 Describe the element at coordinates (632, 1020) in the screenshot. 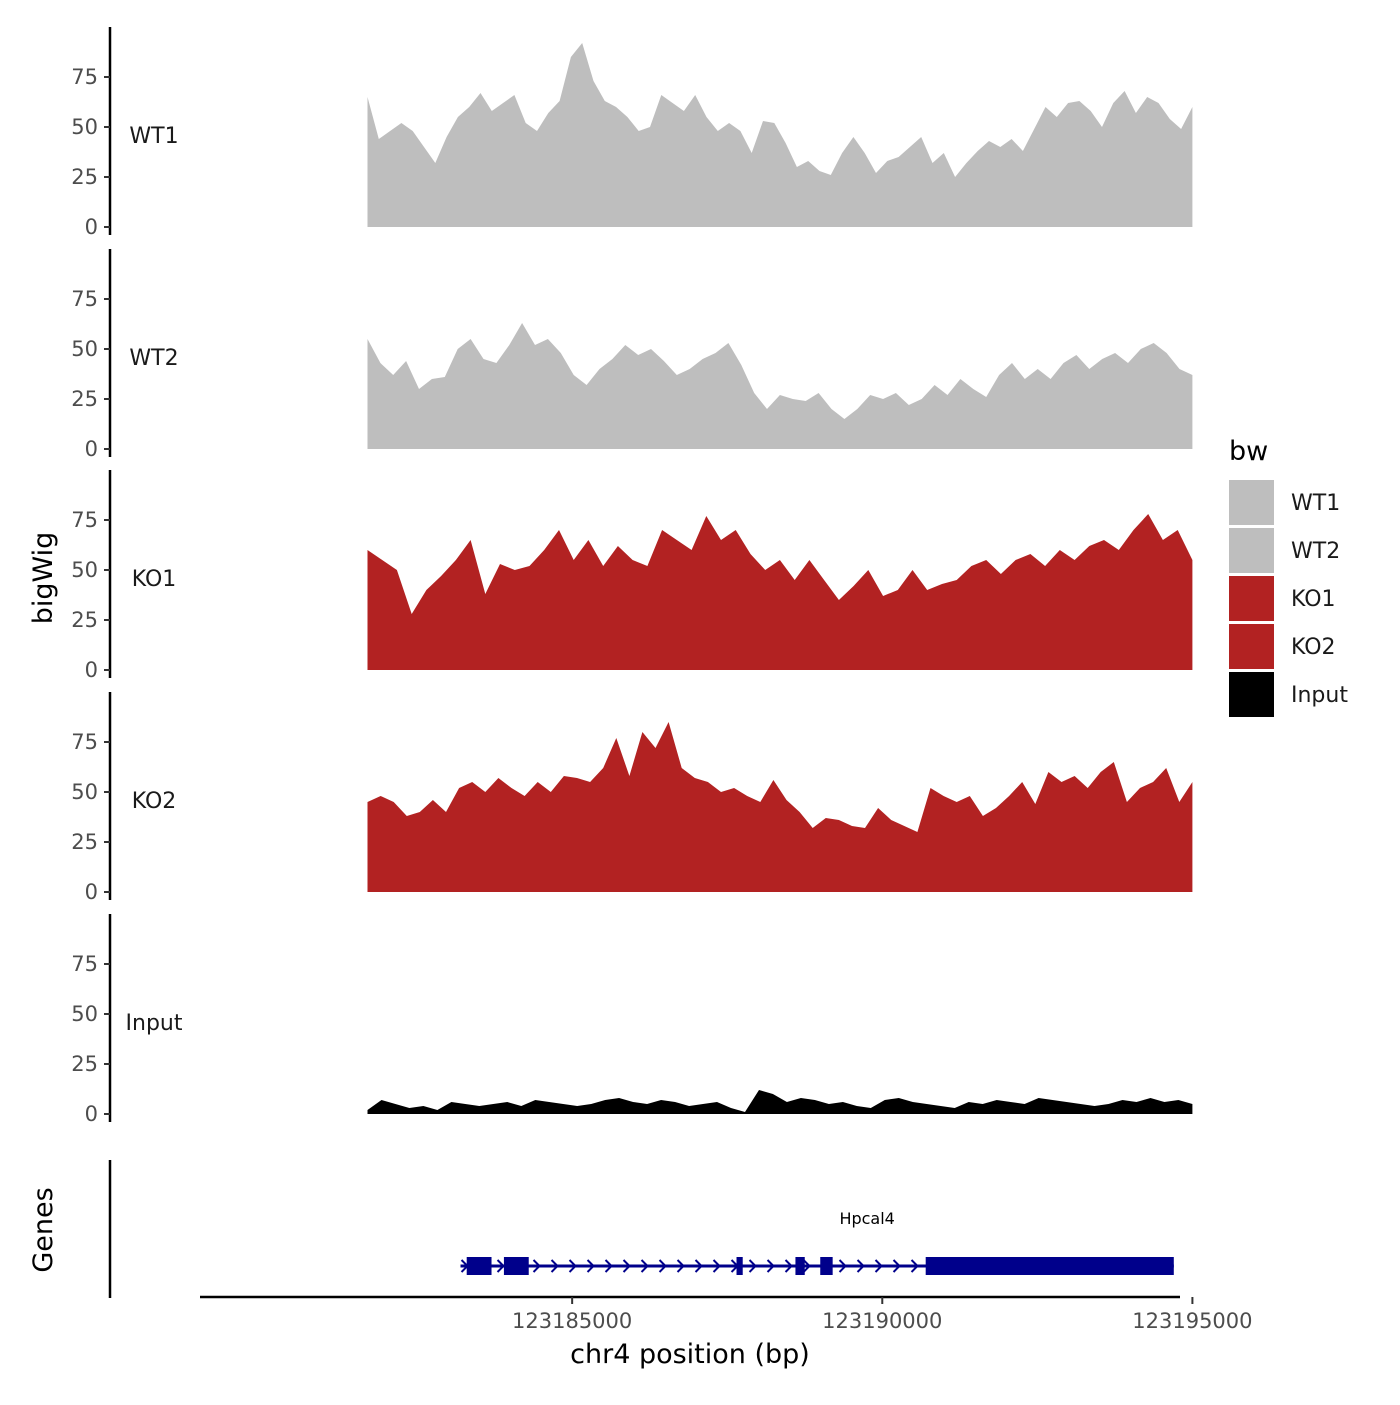

I see `track-panel-input: 0 25 50 75 Input` at that location.